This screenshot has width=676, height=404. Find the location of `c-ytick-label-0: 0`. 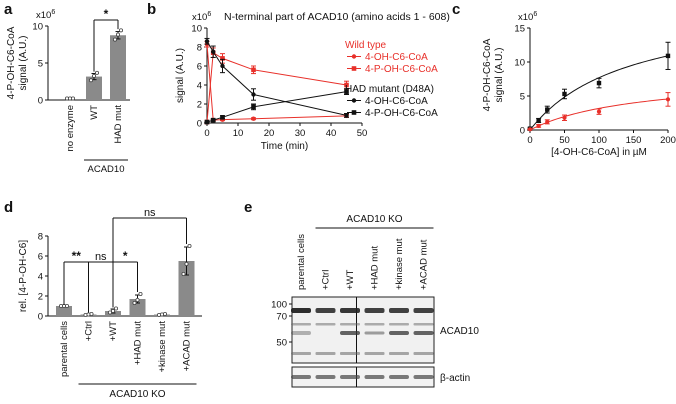

c-ytick-label-0: 0 is located at coordinates (522, 131).